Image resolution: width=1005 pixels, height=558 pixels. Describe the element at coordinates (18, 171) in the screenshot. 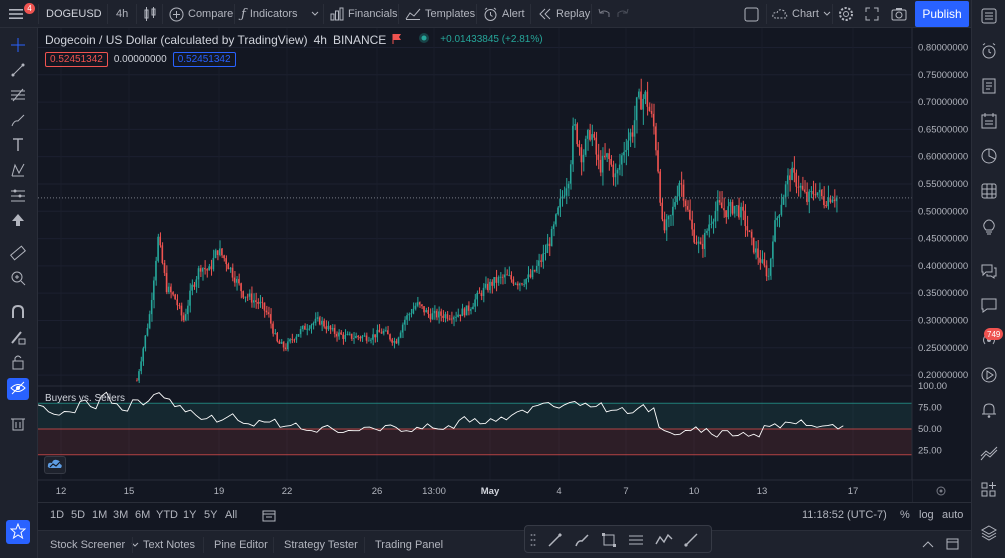

I see `pattern-tool` at that location.